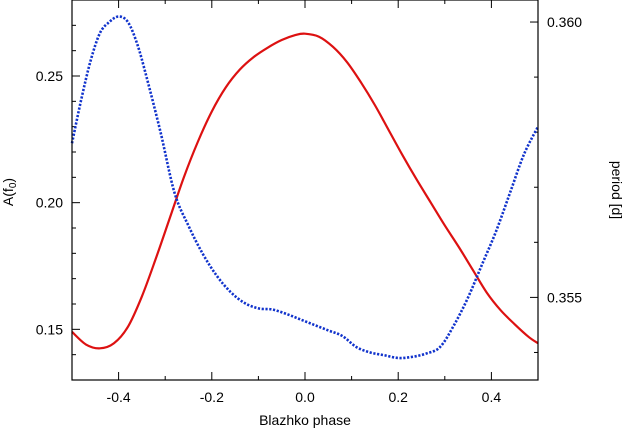 The width and height of the screenshot is (622, 430). What do you see at coordinates (564, 22) in the screenshot?
I see `y-right-tick-label: 0.360` at bounding box center [564, 22].